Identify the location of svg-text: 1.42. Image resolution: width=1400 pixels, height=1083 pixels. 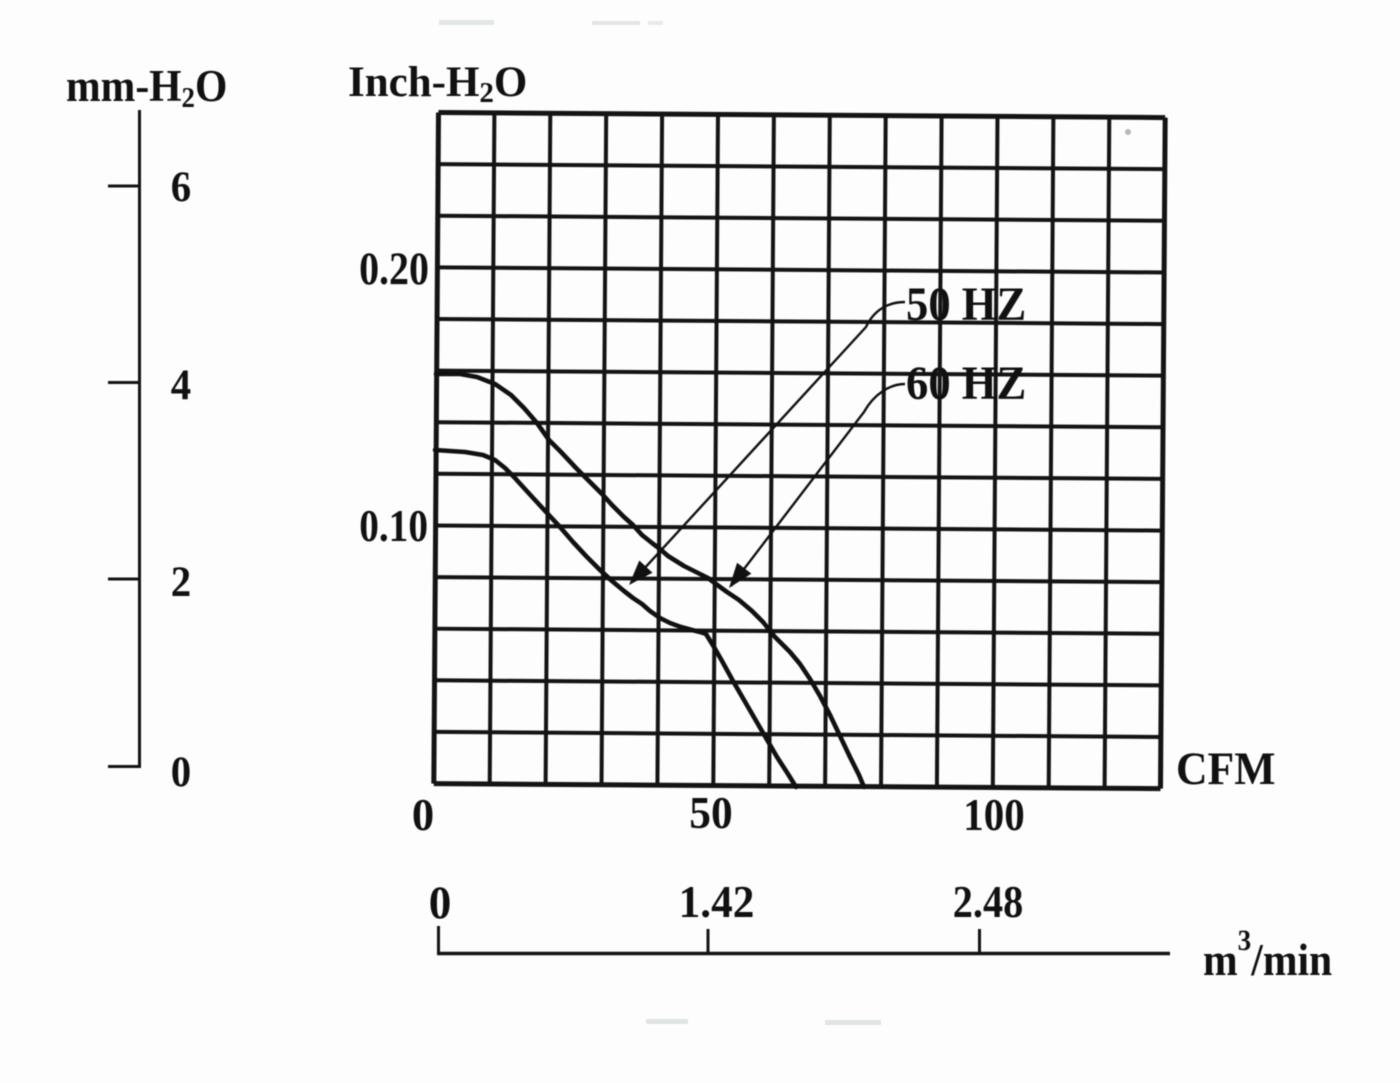
(717, 902).